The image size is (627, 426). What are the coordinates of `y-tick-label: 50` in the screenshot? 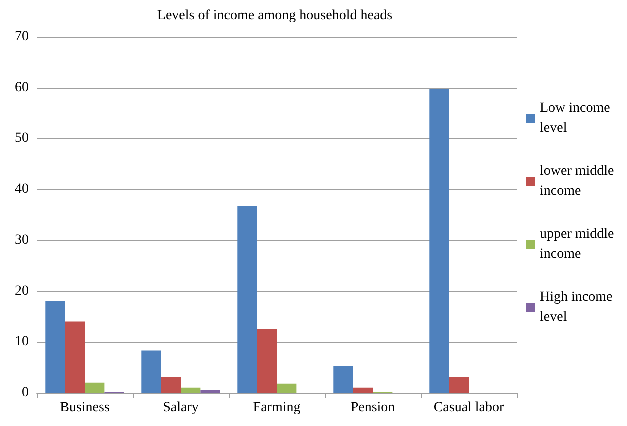 It's located at (22, 138).